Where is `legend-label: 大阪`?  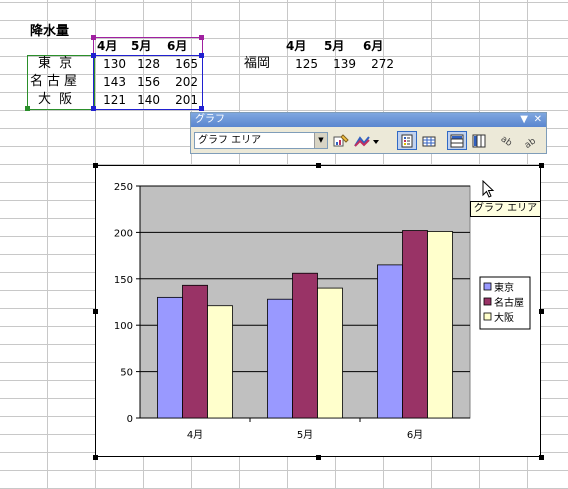 legend-label: 大阪 is located at coordinates (504, 317).